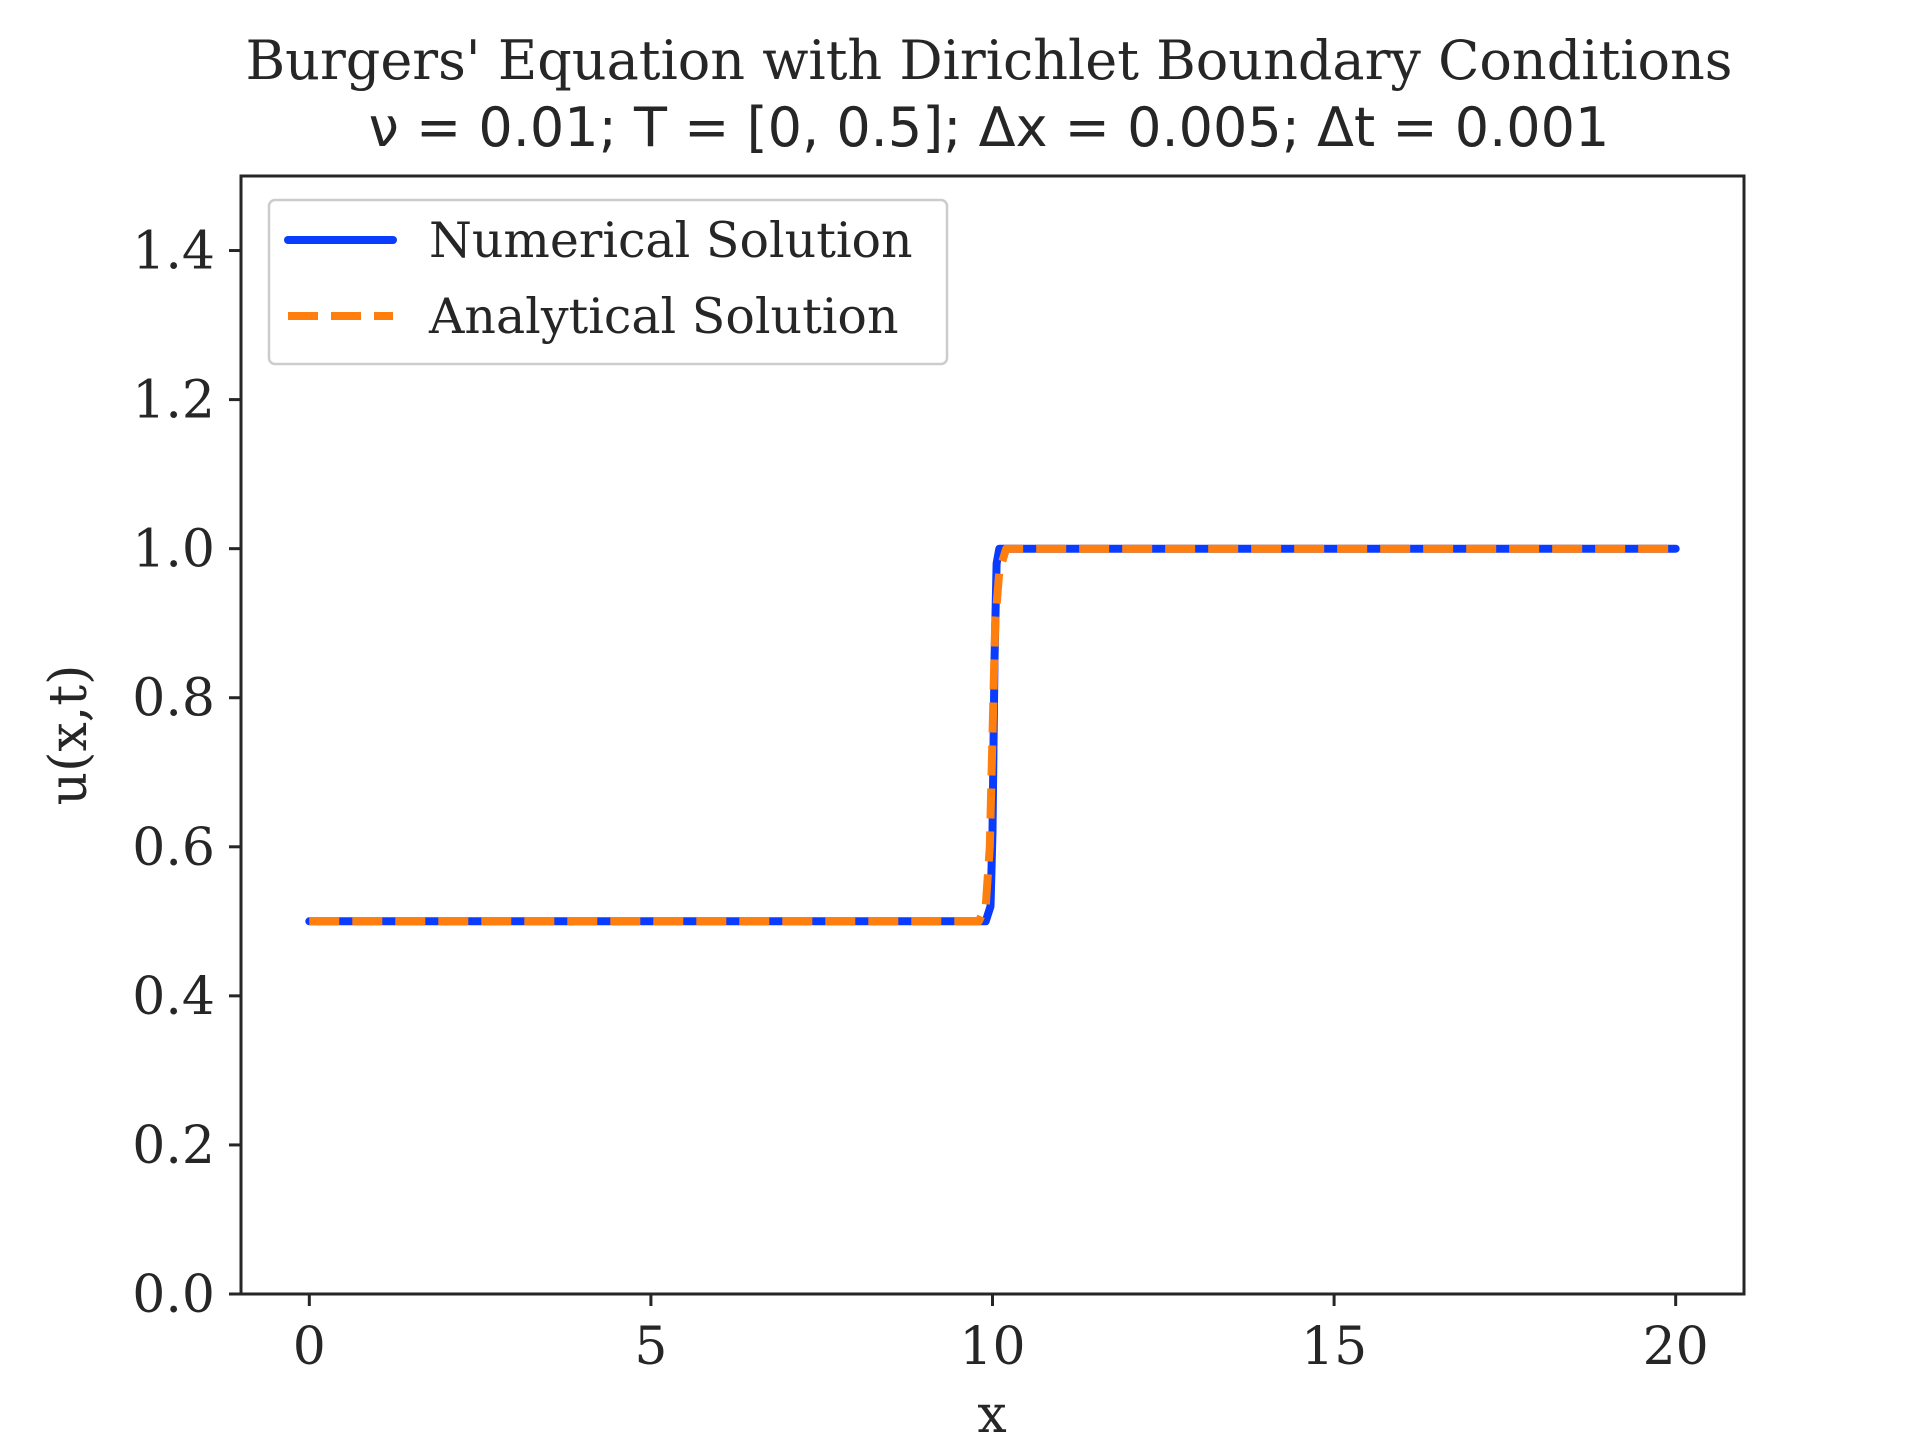  I want to click on y-tick-label: 0.6, so click(173, 848).